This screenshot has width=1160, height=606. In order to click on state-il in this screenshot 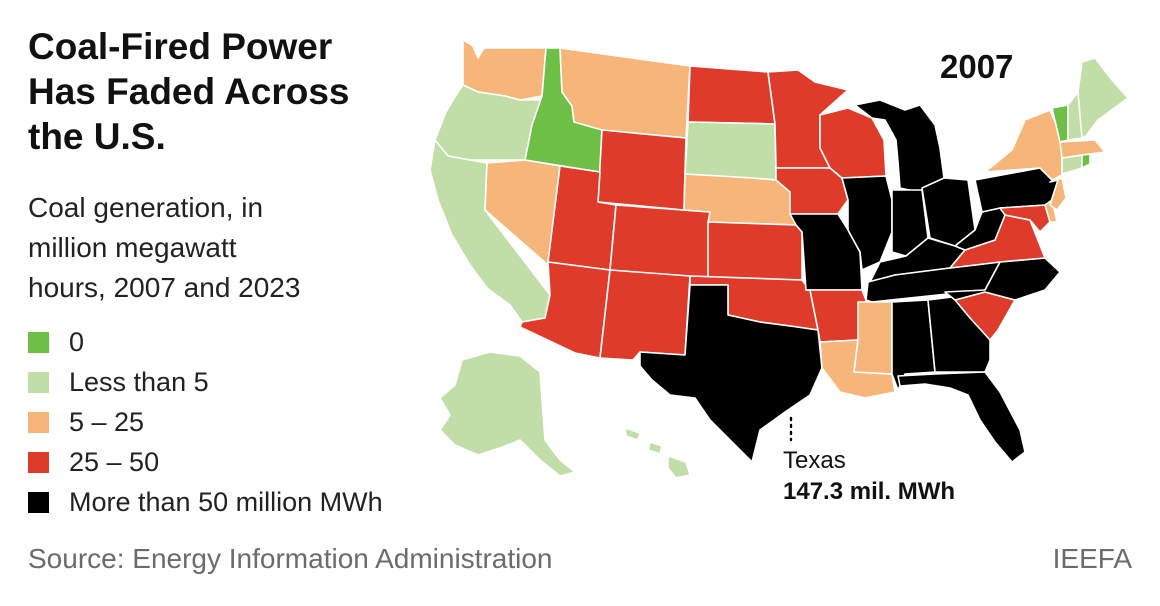, I will do `click(867, 223)`.